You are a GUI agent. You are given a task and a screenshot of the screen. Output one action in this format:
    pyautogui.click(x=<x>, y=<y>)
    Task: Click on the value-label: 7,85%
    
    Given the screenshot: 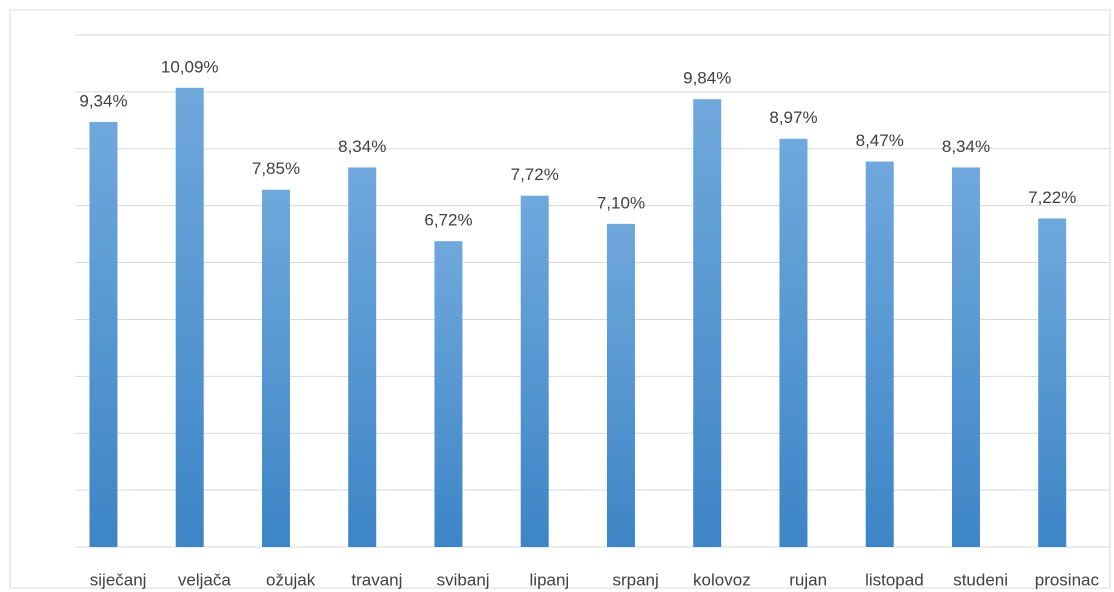 What is the action you would take?
    pyautogui.click(x=276, y=168)
    